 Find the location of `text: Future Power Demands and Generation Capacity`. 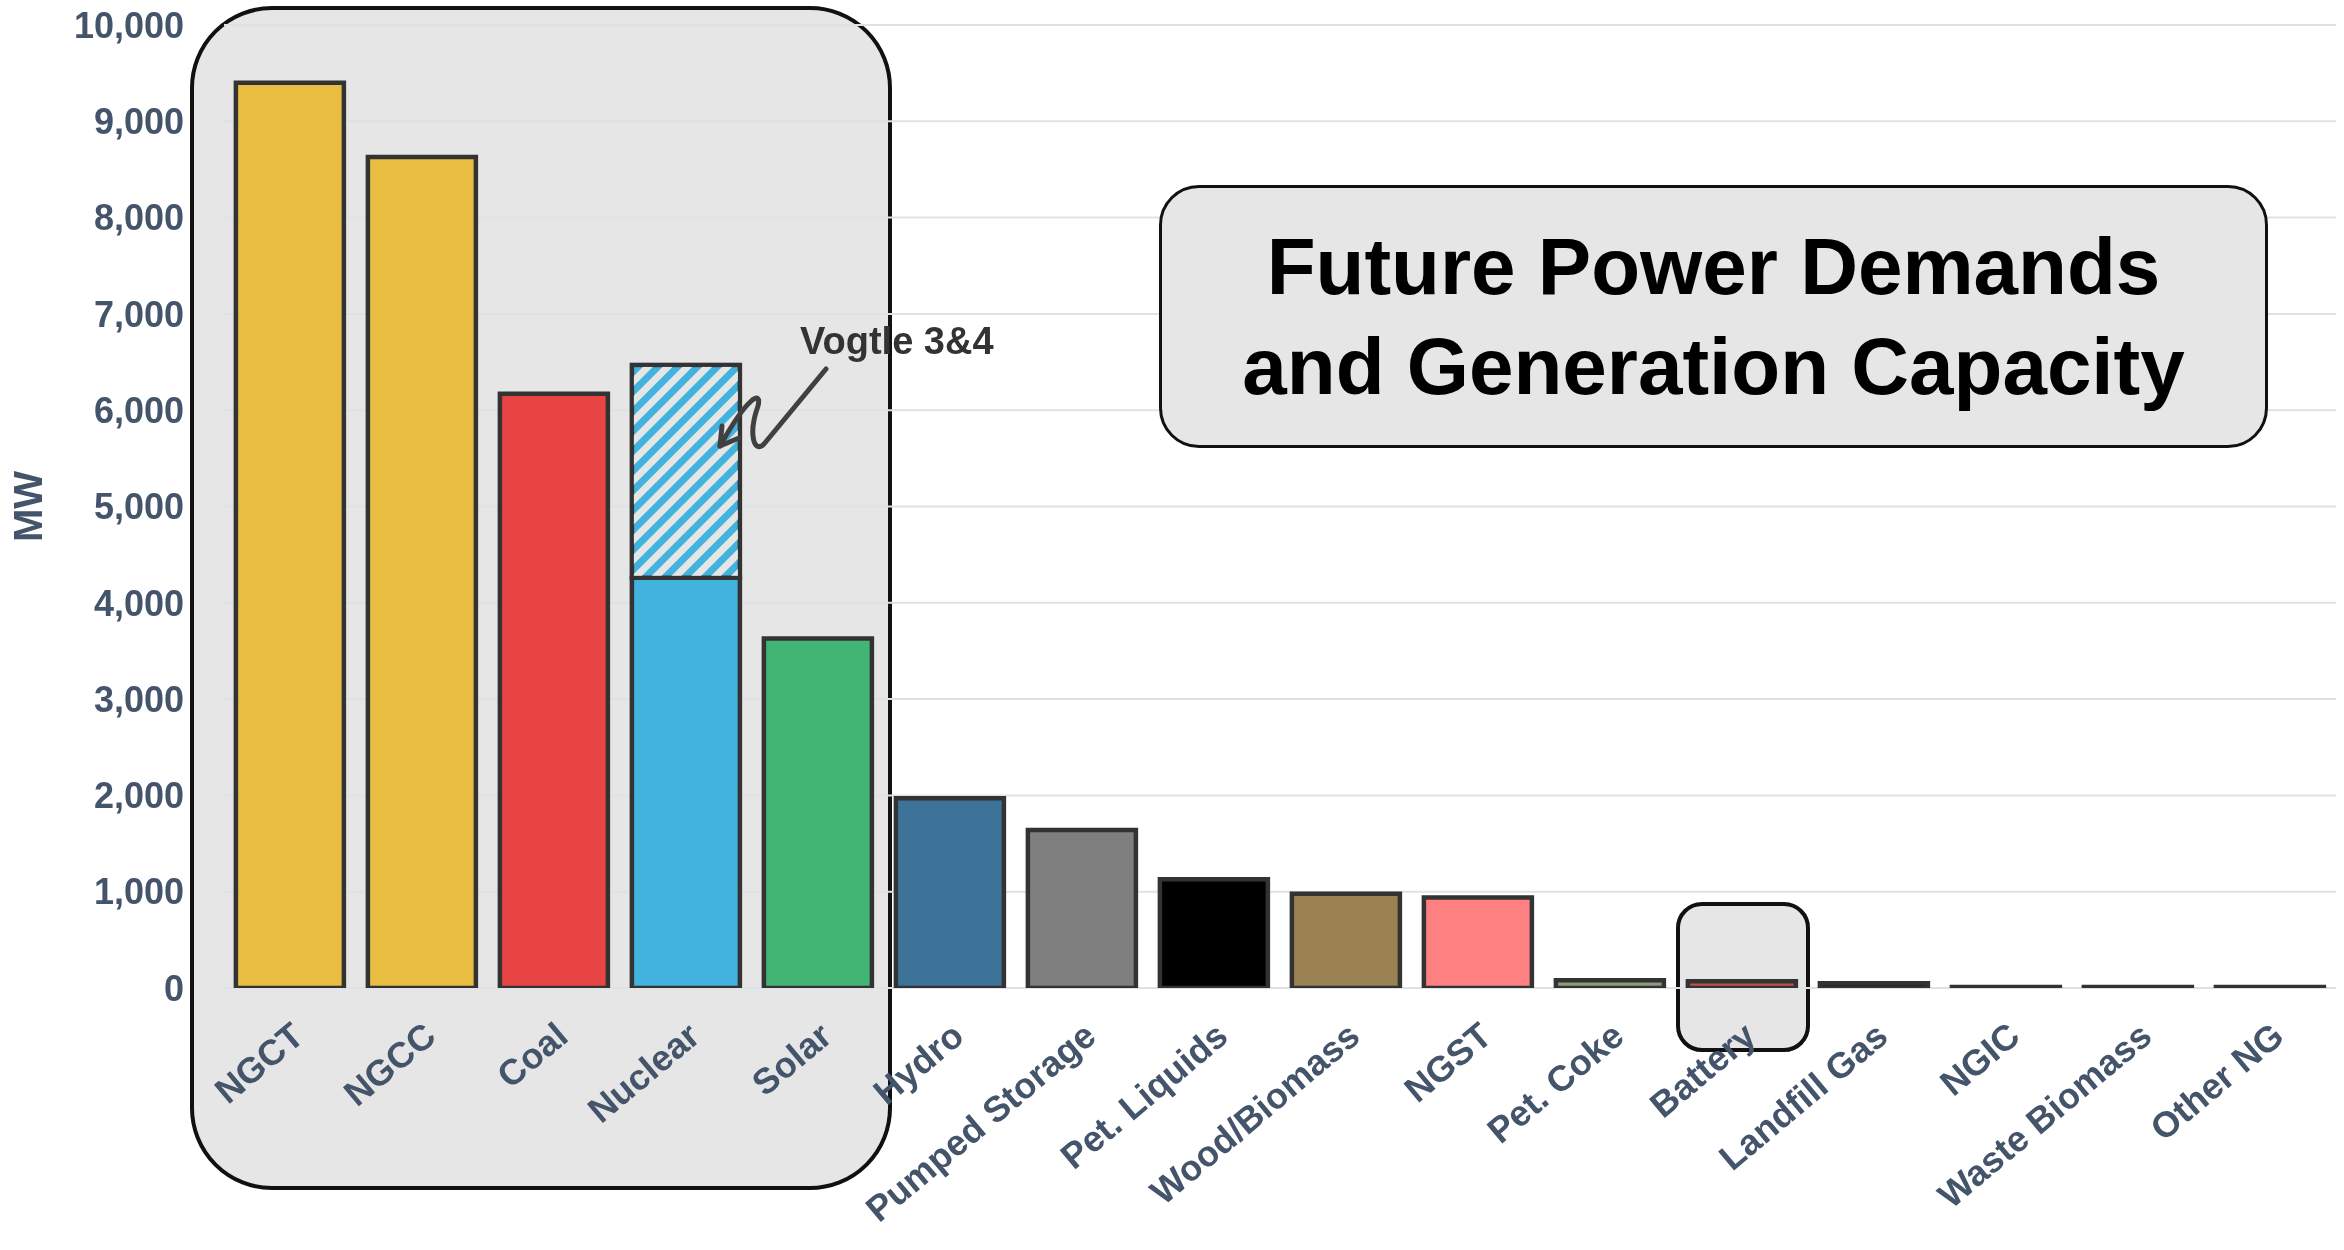

text: Future Power Demands and Generation Capacity is located at coordinates (1713, 316).